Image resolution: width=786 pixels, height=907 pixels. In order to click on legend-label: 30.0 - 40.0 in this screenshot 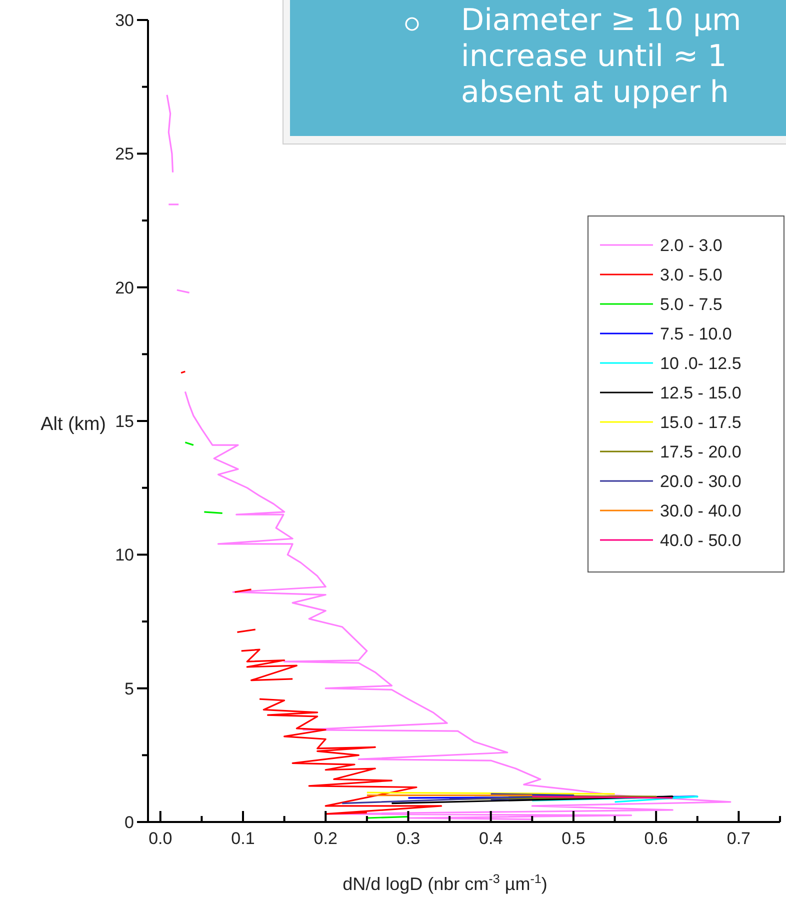, I will do `click(701, 511)`.